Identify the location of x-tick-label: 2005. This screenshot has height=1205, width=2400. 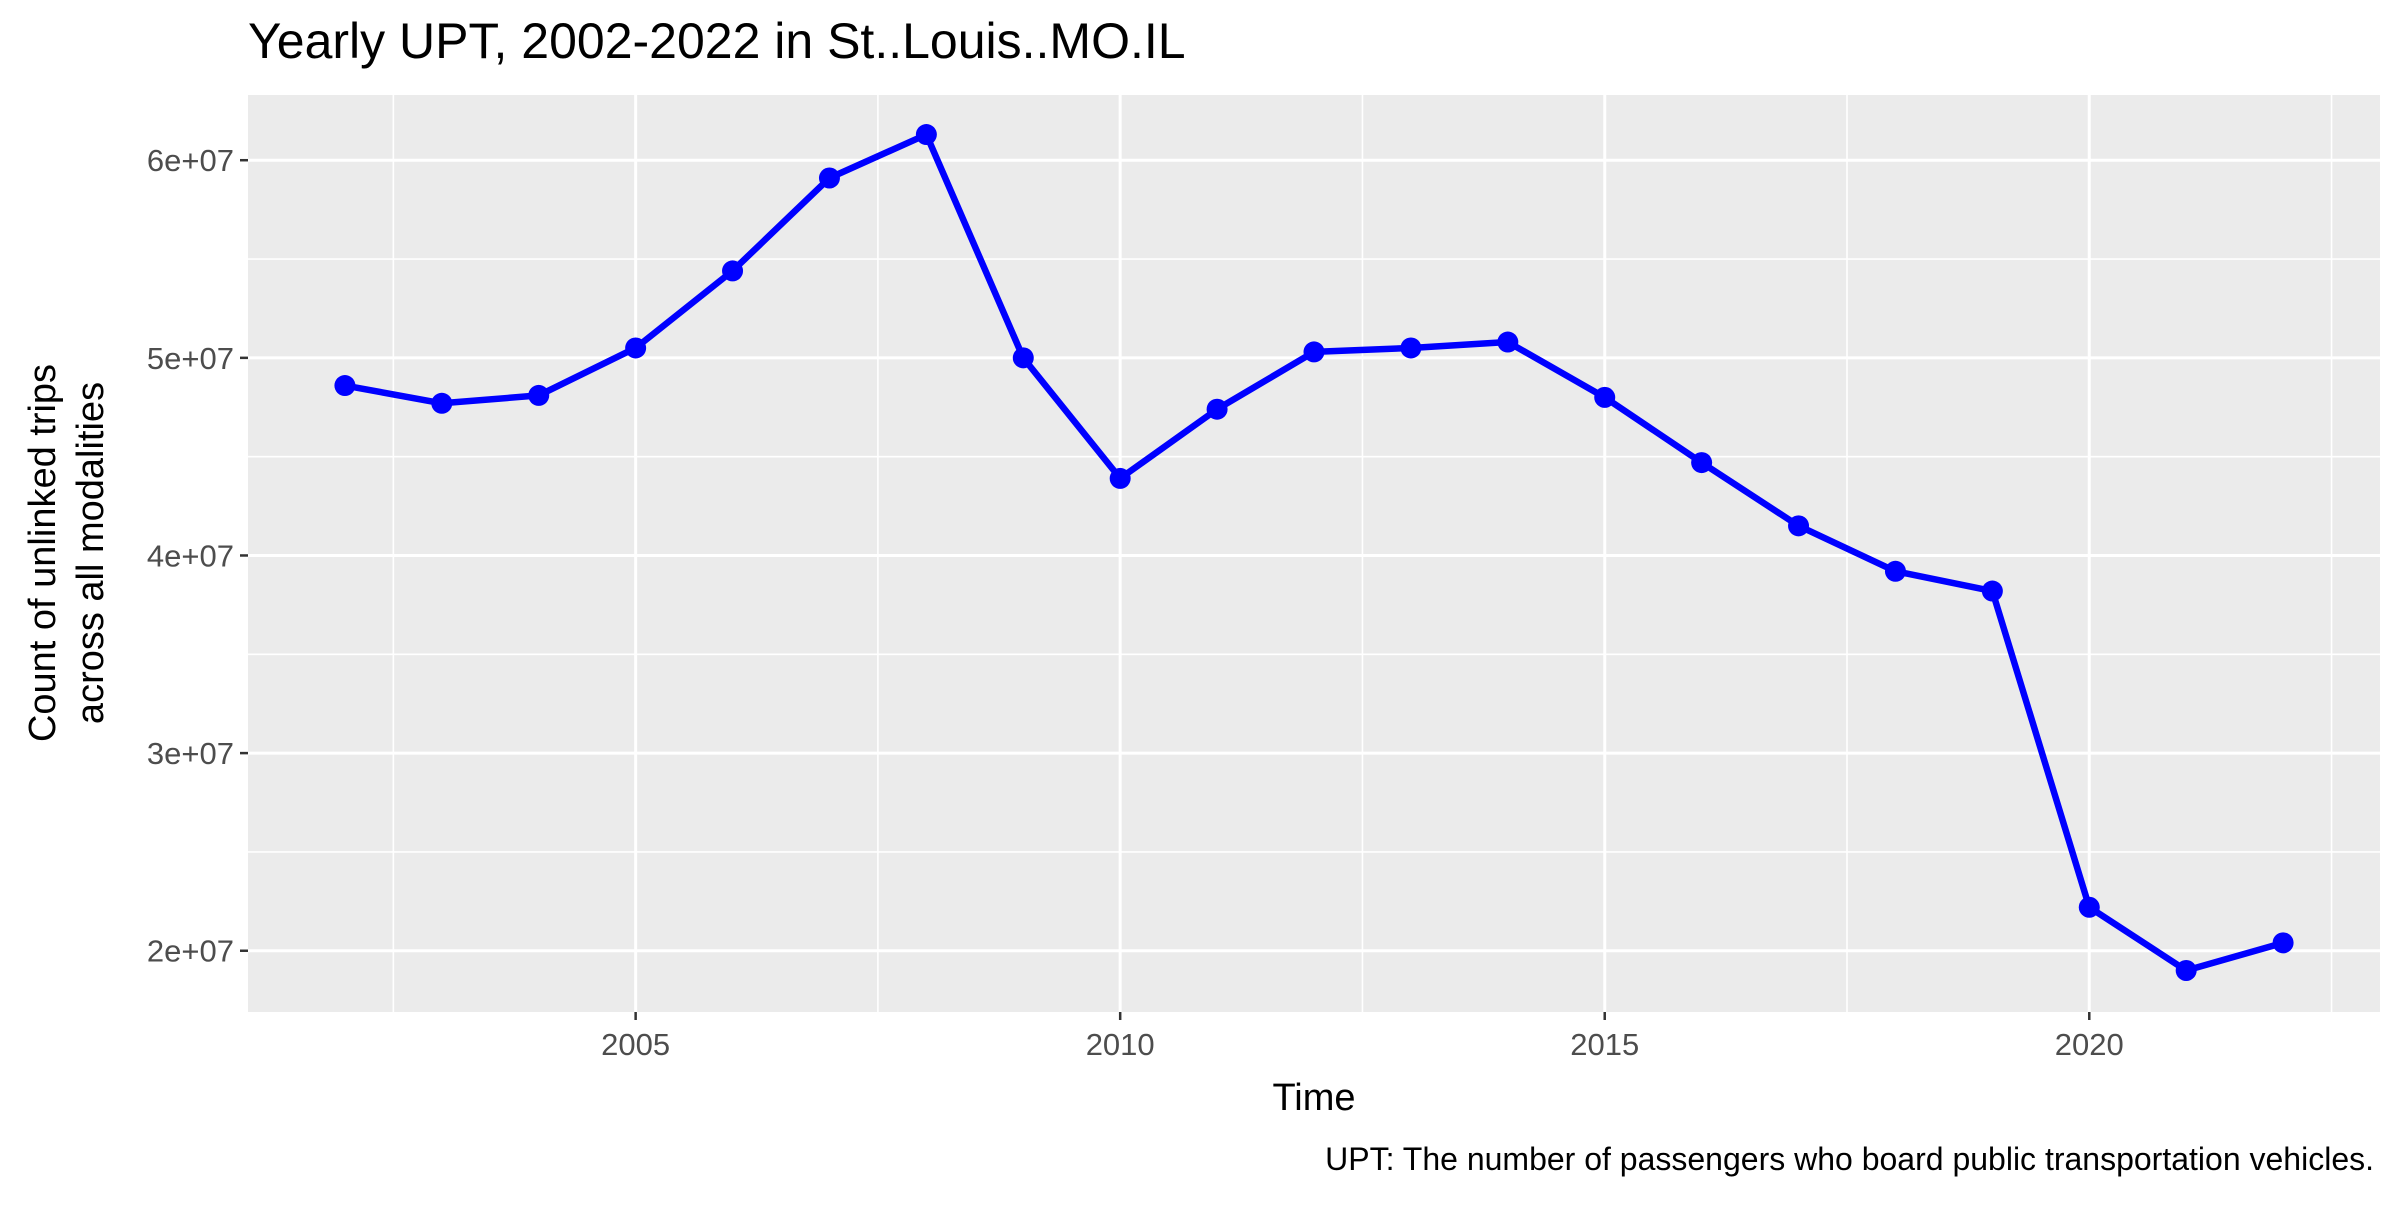
(635, 1044).